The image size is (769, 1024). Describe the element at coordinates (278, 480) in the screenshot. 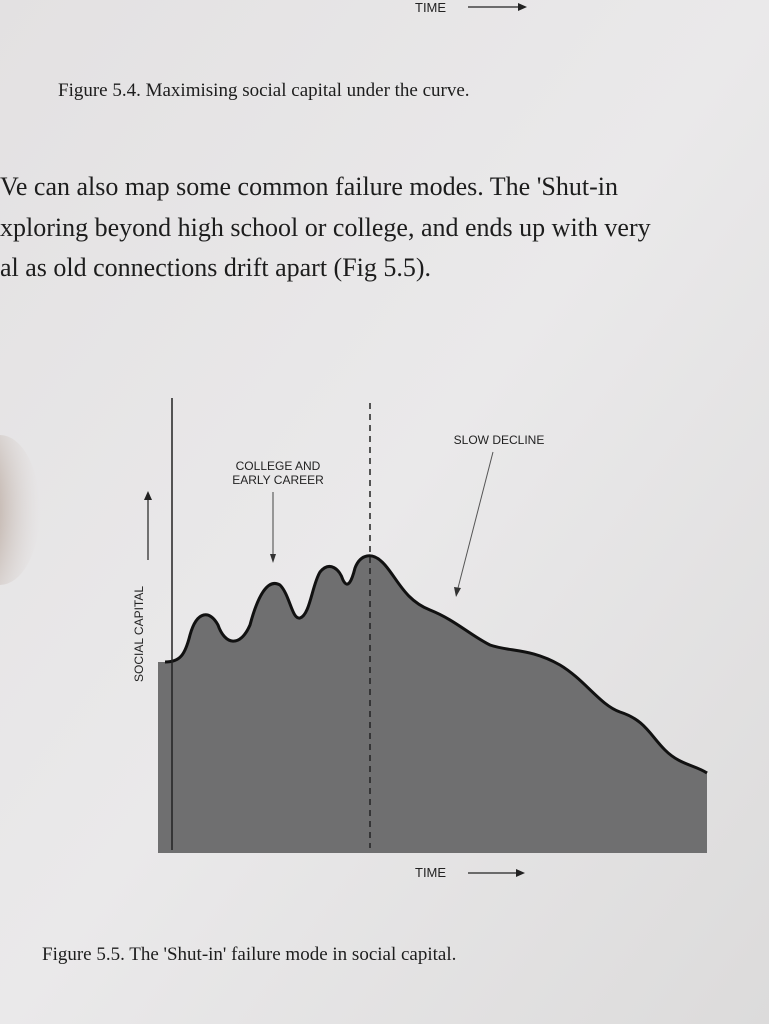

I see `annotation: EARLY CAREER` at that location.